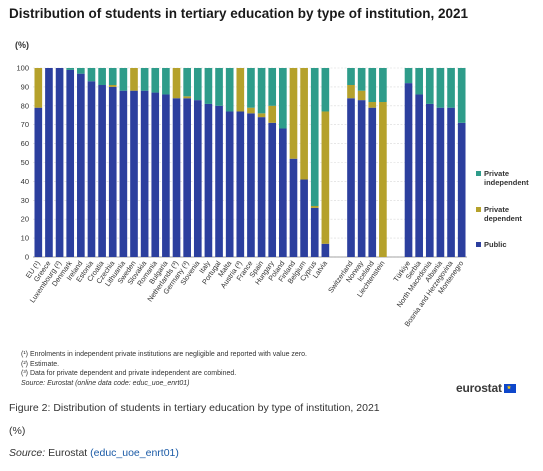  I want to click on y-tick-label: 20, so click(25, 219).